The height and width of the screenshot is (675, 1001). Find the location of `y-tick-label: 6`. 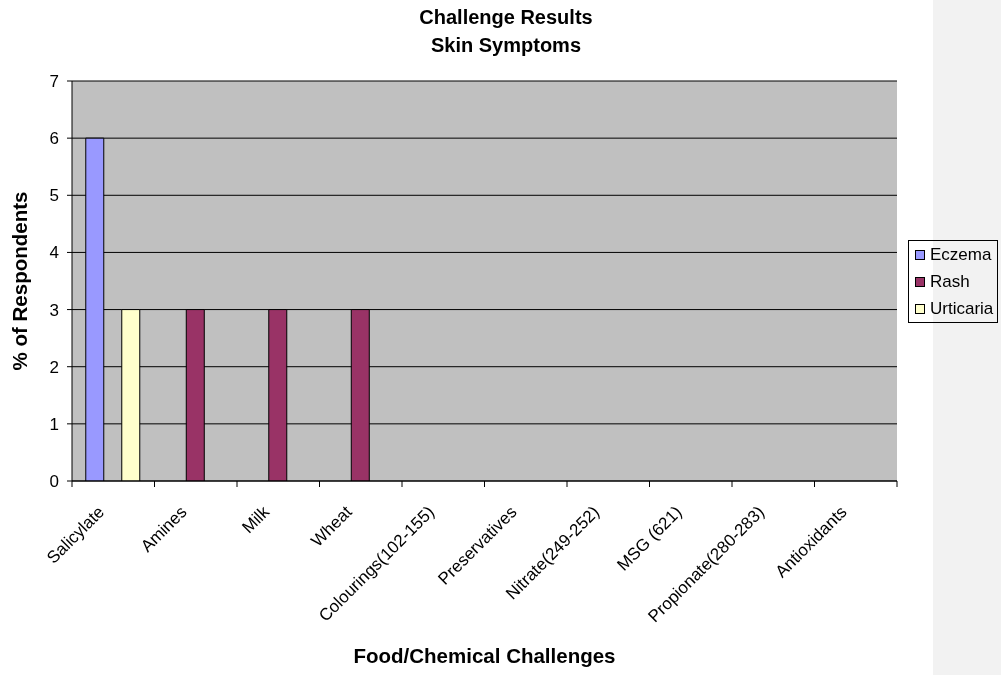

y-tick-label: 6 is located at coordinates (54, 139).